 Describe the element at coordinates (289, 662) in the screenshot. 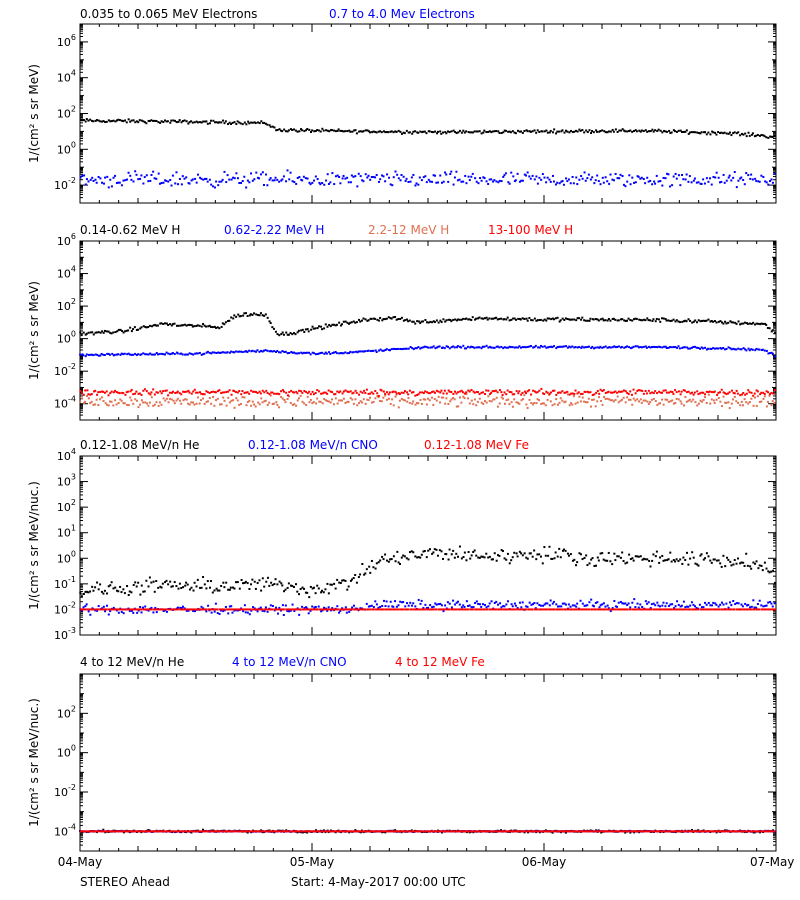

I see `legend-entry: 4 to 12 MeV/n CNO` at that location.